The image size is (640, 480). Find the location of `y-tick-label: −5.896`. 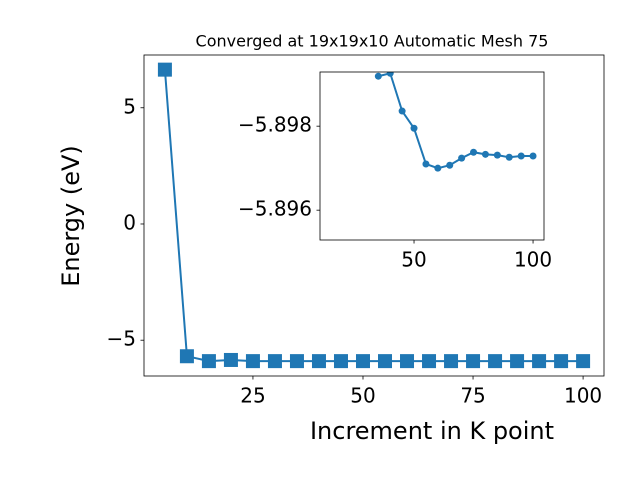

y-tick-label: −5.896 is located at coordinates (275, 209).